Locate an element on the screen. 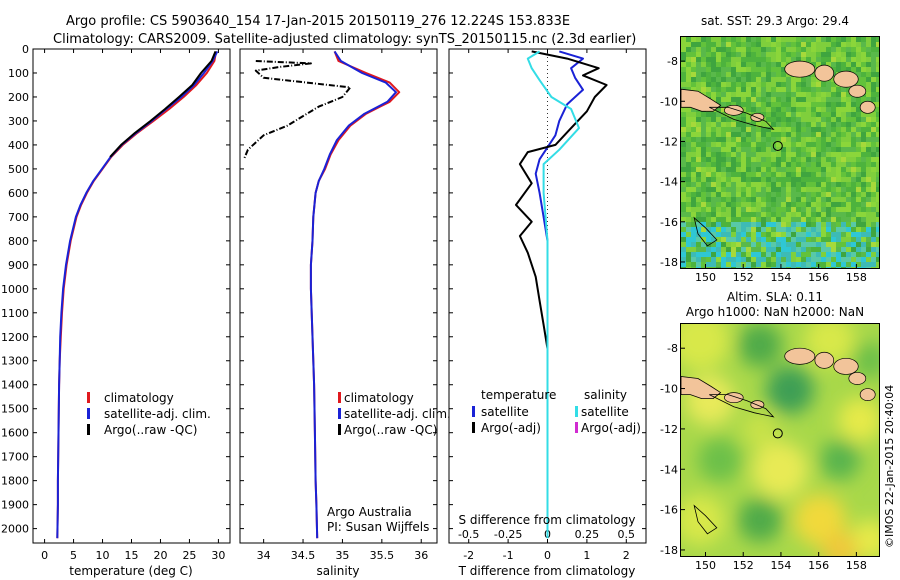 This screenshot has height=580, width=900. lon-tick-label: 152 is located at coordinates (743, 277).